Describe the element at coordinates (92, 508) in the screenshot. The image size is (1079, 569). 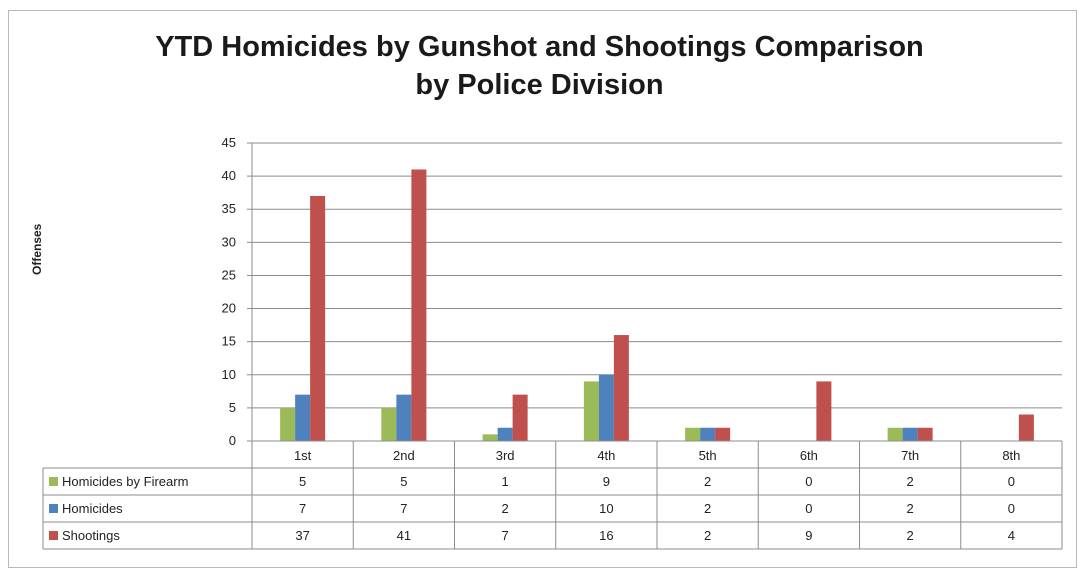
I see `legend-entry: Homicides` at that location.